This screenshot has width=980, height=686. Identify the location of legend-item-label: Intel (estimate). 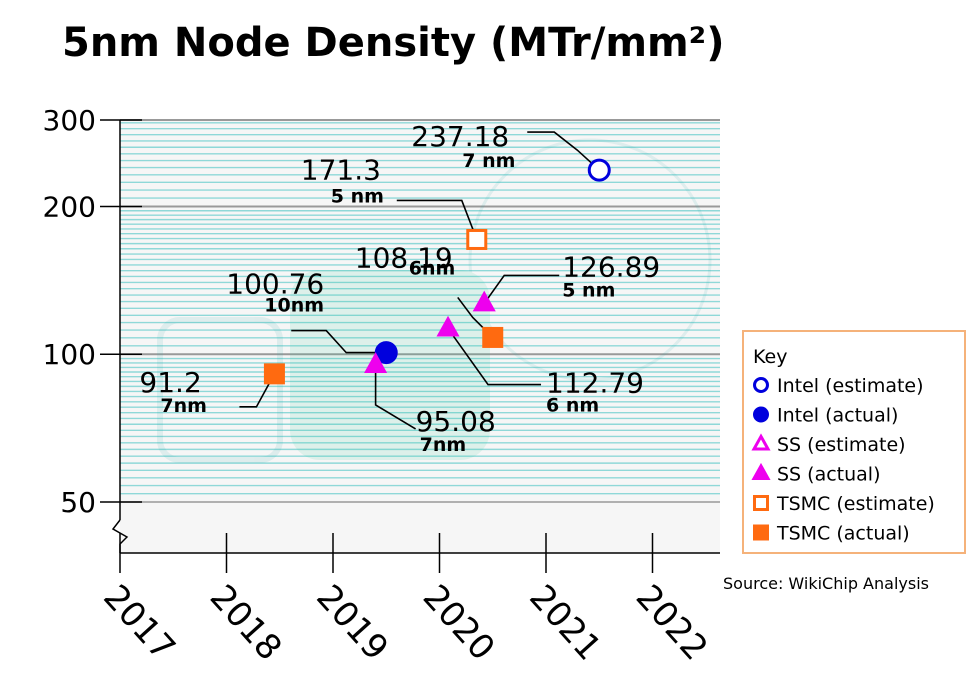
(850, 386).